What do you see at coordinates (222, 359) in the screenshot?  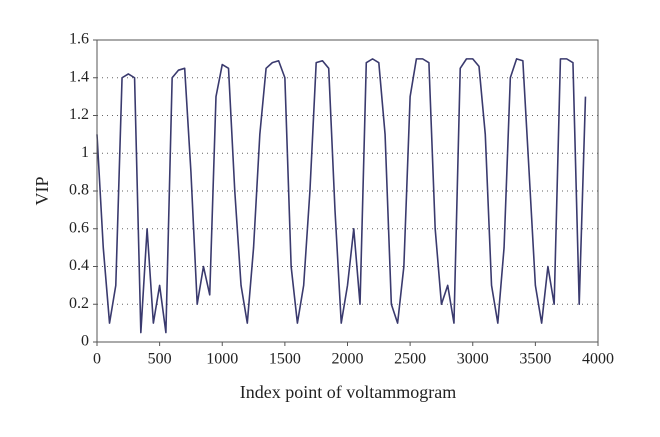 I see `x-tick-label: 1000` at bounding box center [222, 359].